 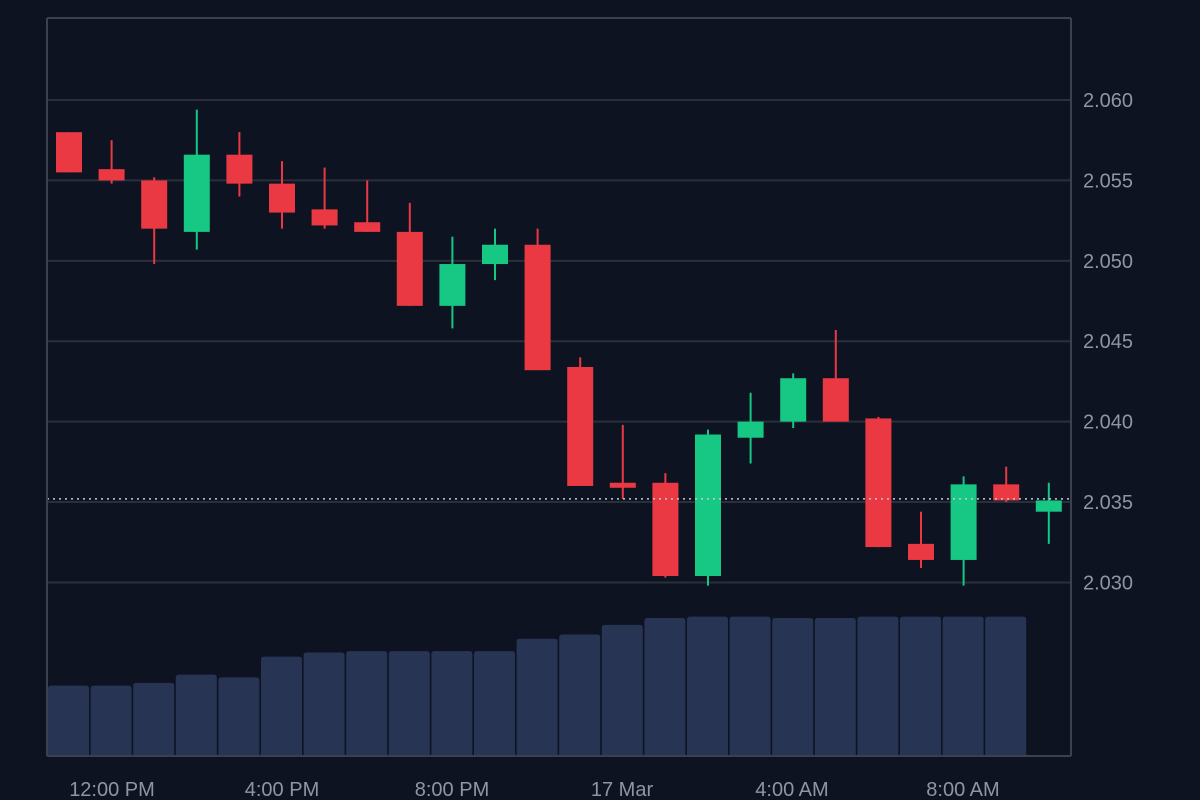 I want to click on y-tick-label: 2.050, so click(x=1108, y=262).